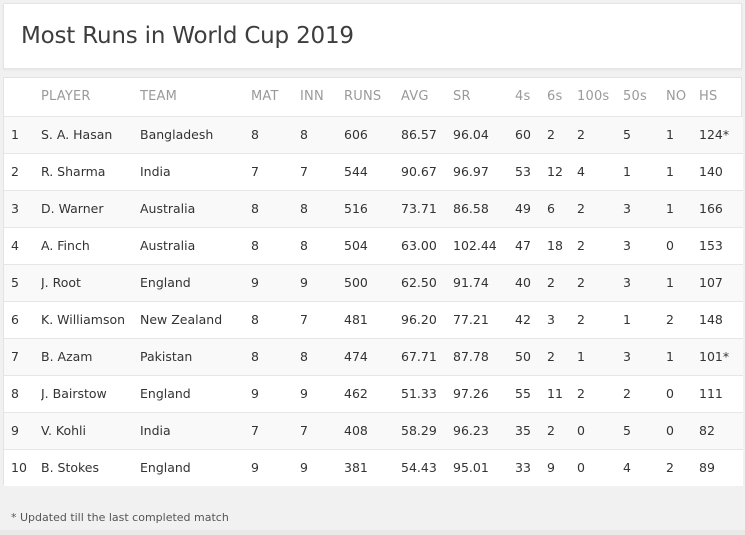 Image resolution: width=745 pixels, height=535 pixels. I want to click on cell-rank: 10, so click(19, 468).